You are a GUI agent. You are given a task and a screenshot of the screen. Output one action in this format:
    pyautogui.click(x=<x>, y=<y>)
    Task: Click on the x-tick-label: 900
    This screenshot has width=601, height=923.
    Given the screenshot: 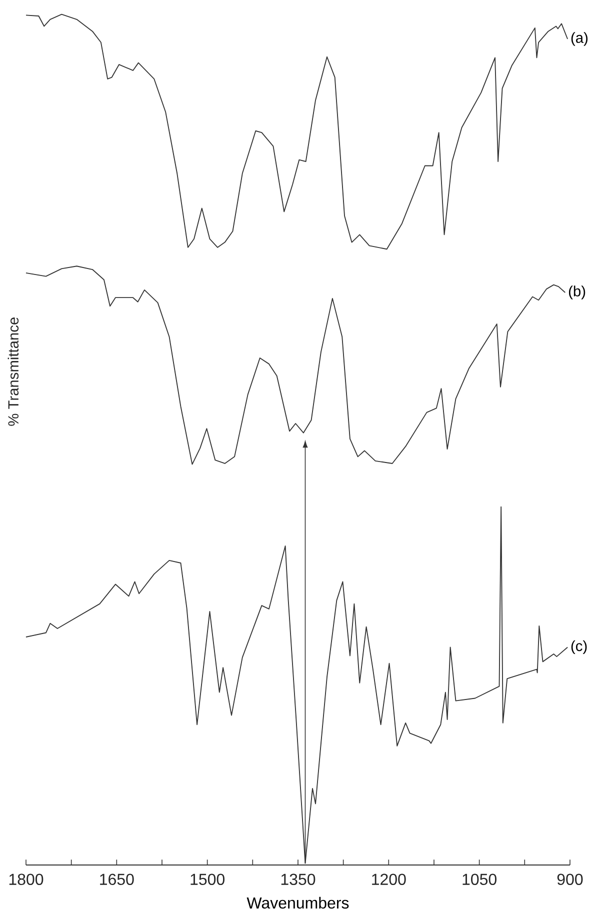 What is the action you would take?
    pyautogui.click(x=570, y=880)
    